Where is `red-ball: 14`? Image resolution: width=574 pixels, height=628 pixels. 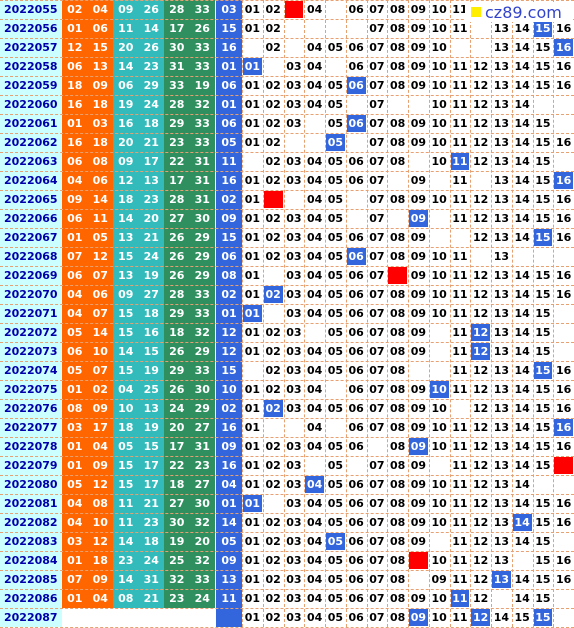
red-ball: 14 is located at coordinates (126, 541).